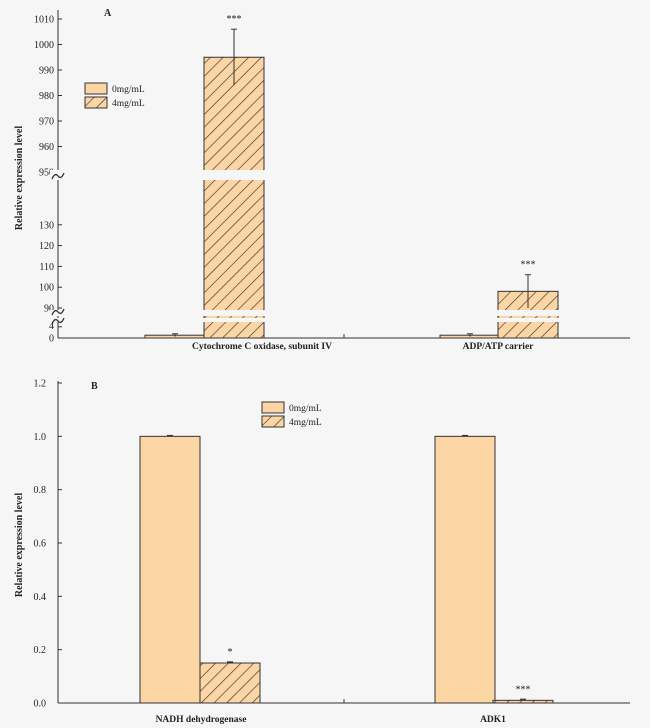 This screenshot has height=728, width=650. Describe the element at coordinates (108, 13) in the screenshot. I see `panel-label: A` at that location.